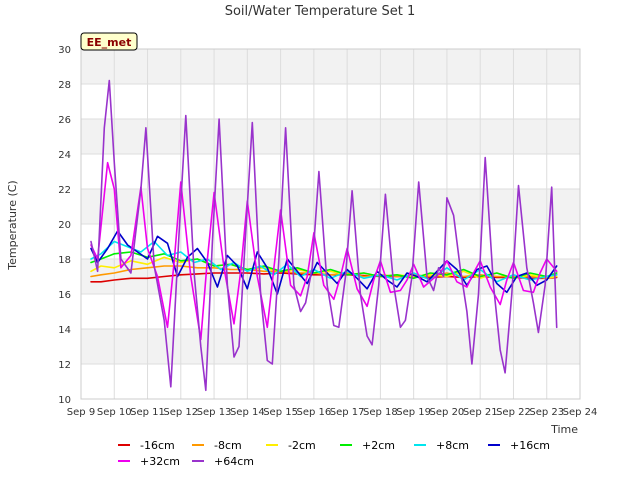  Describe the element at coordinates (81, 412) in the screenshot. I see `x-tick-label: Sep 9` at that location.